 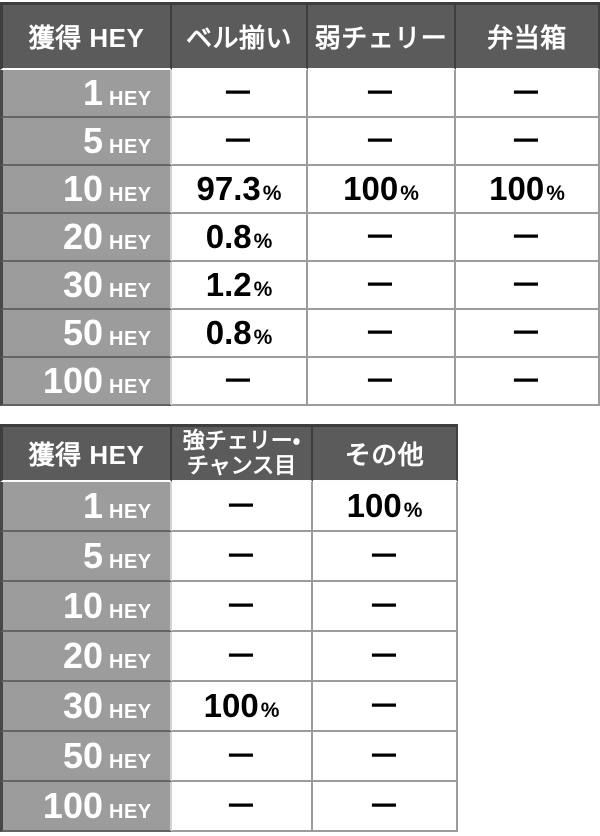 What do you see at coordinates (528, 36) in the screenshot?
I see `col-header-bento-box: 弁当箱` at bounding box center [528, 36].